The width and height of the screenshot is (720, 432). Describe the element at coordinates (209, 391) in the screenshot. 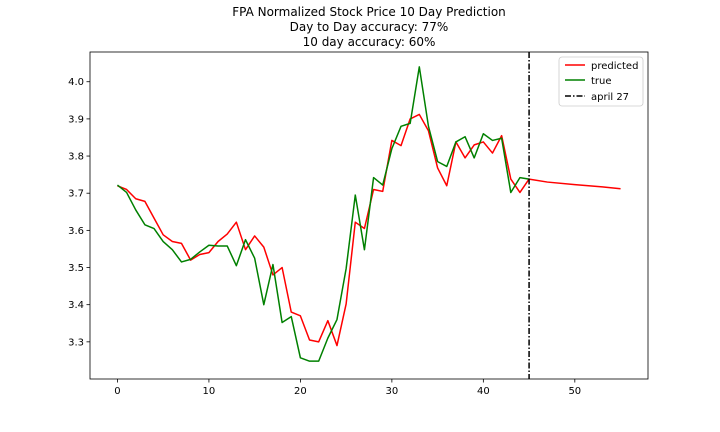

I see `x-tick-label: 10` at that location.